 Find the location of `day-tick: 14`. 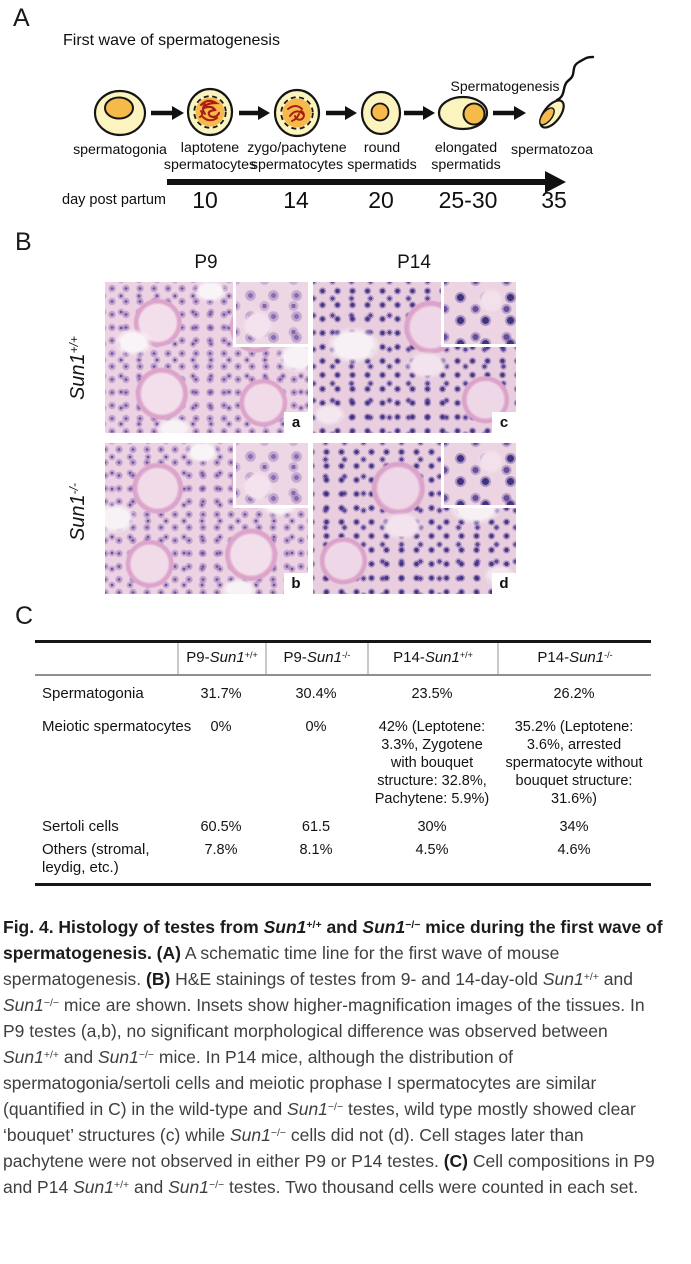

day-tick: 14 is located at coordinates (296, 200).